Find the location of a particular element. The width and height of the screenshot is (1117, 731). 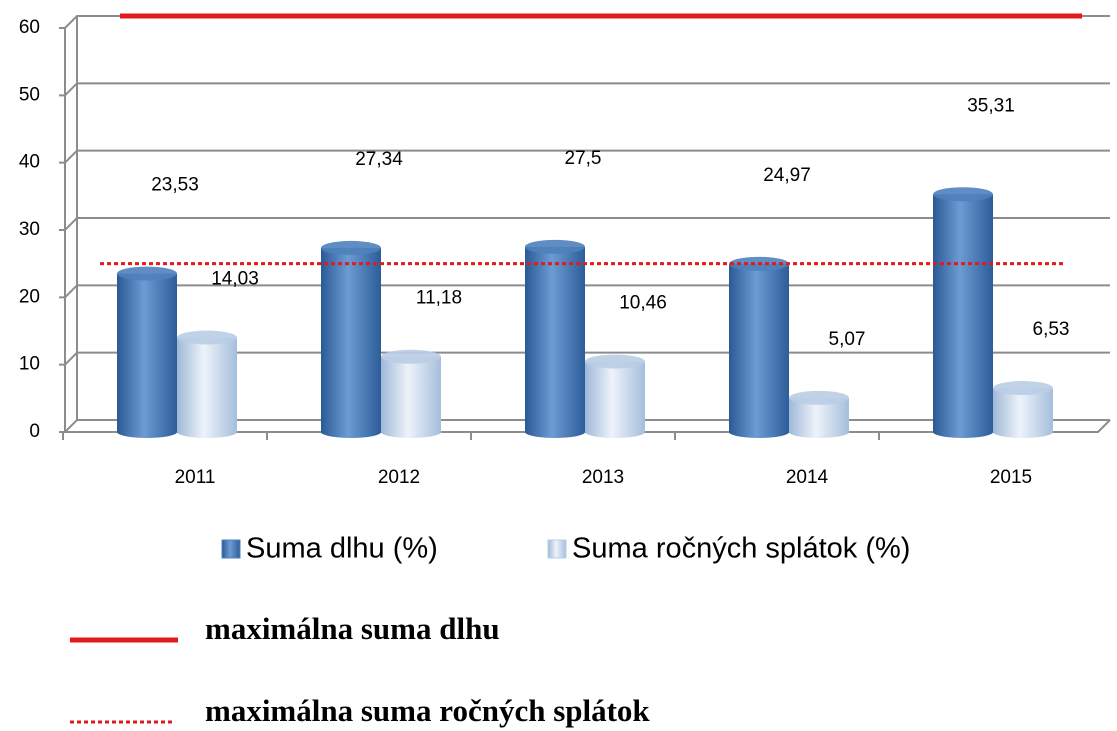

legend-label: Suma dlhu (%) is located at coordinates (342, 549).